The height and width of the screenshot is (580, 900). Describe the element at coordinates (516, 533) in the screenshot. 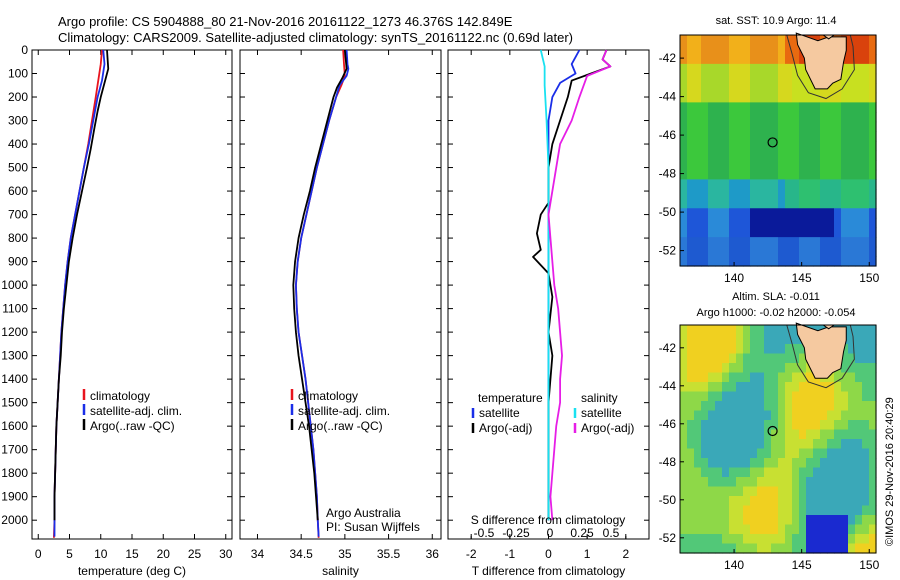

I see `x2-tick-label: -0.25` at that location.